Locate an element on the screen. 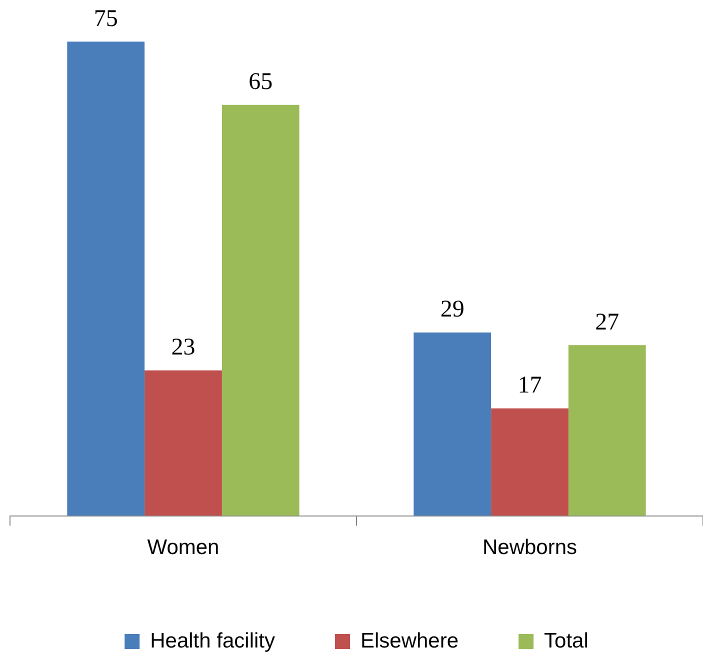  x-tick-label: Women is located at coordinates (183, 548).